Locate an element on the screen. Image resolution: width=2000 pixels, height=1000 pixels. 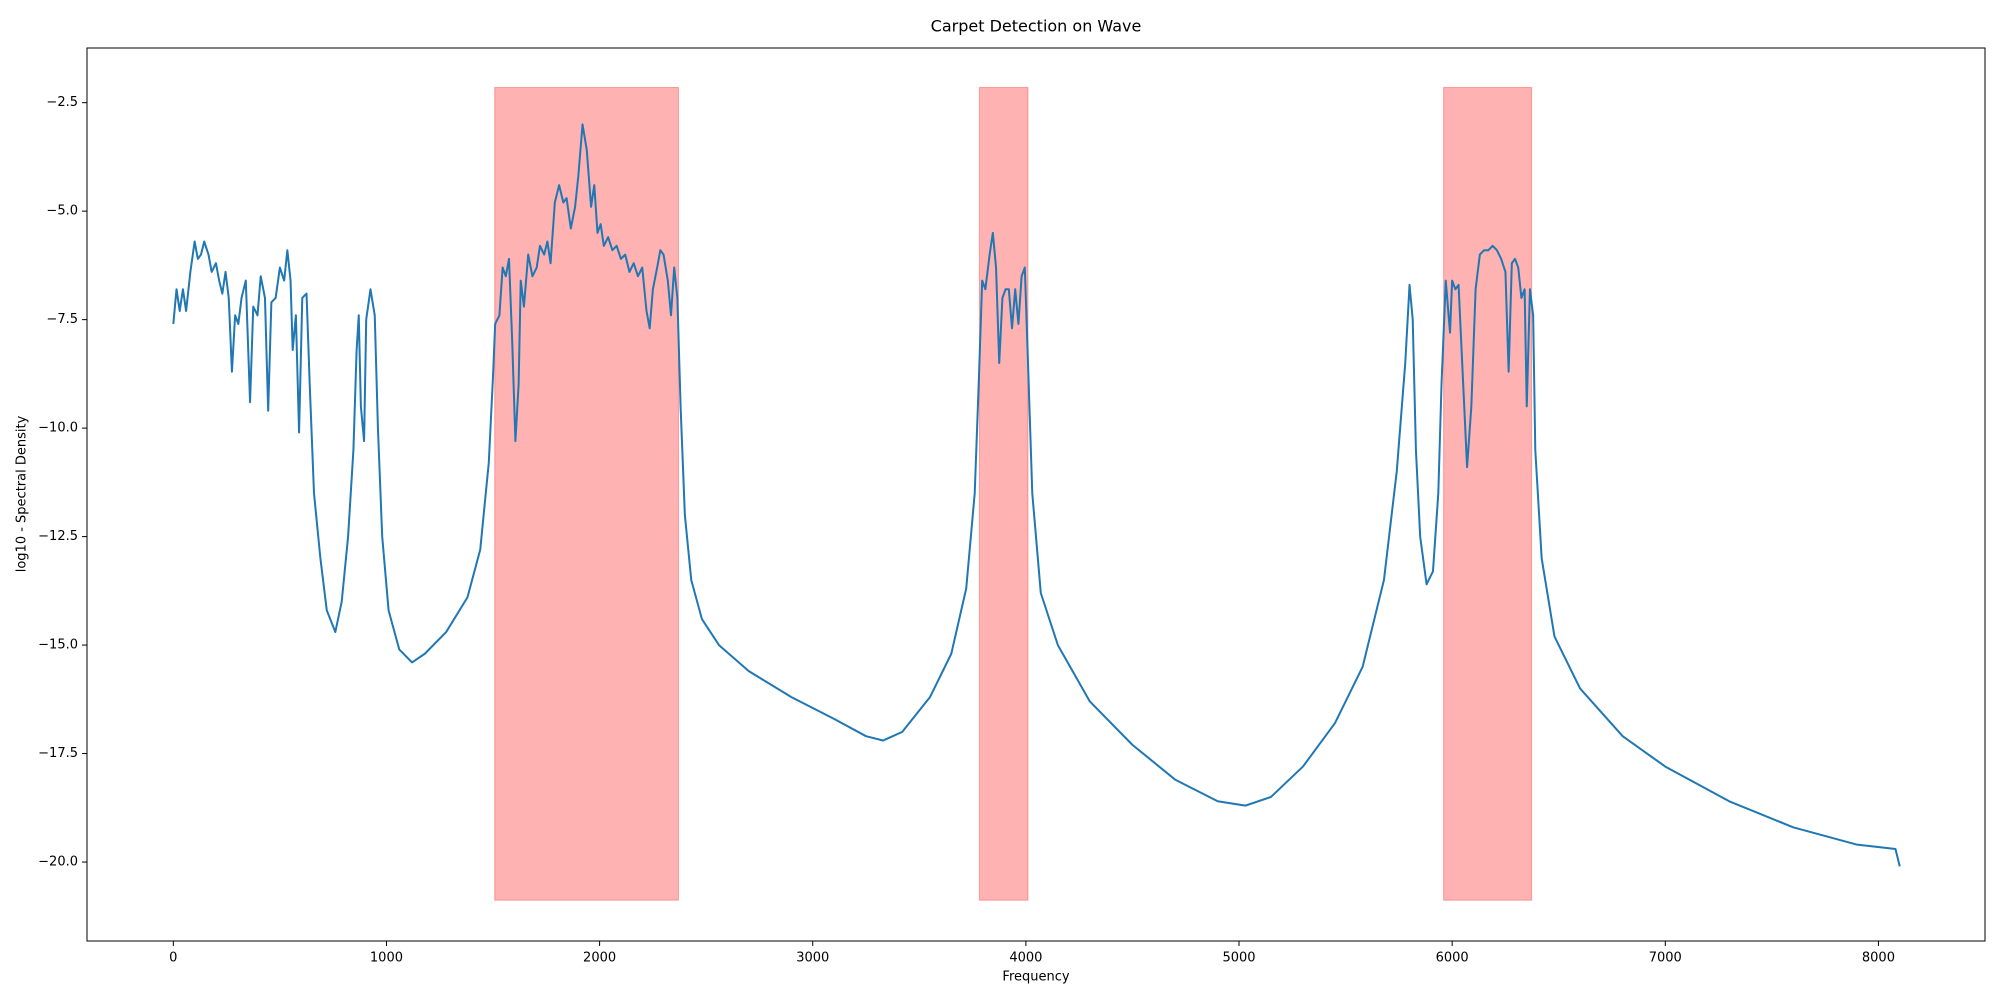
x-axis-label: Frequency is located at coordinates (1035, 977).